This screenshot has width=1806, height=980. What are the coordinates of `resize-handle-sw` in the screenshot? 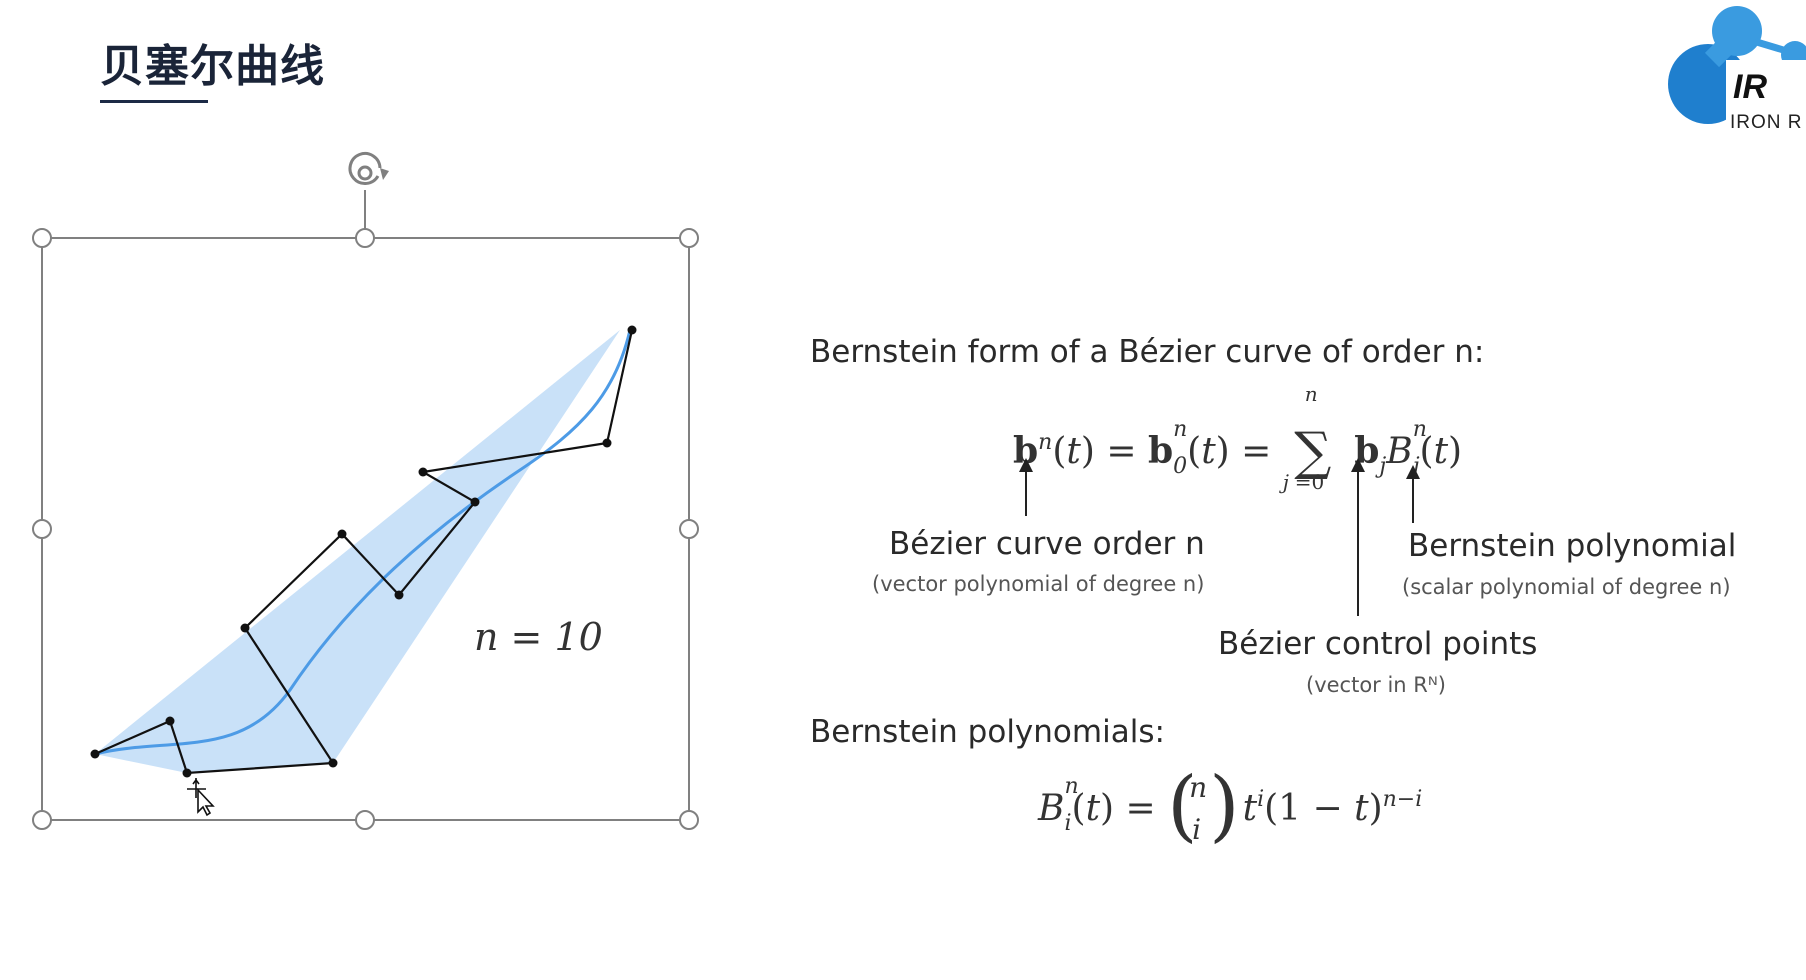 It's located at (42, 820).